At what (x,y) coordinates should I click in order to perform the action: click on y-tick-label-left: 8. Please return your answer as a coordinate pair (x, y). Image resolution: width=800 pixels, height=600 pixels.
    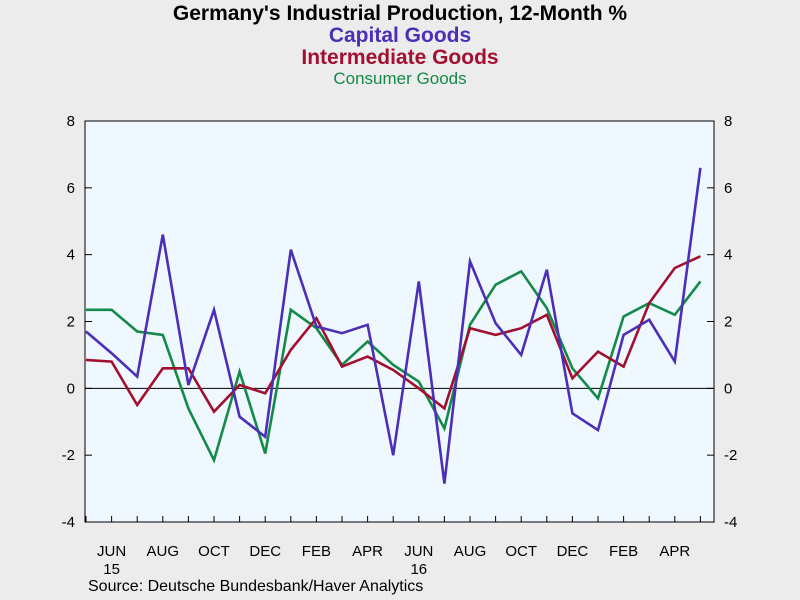
    Looking at the image, I should click on (71, 121).